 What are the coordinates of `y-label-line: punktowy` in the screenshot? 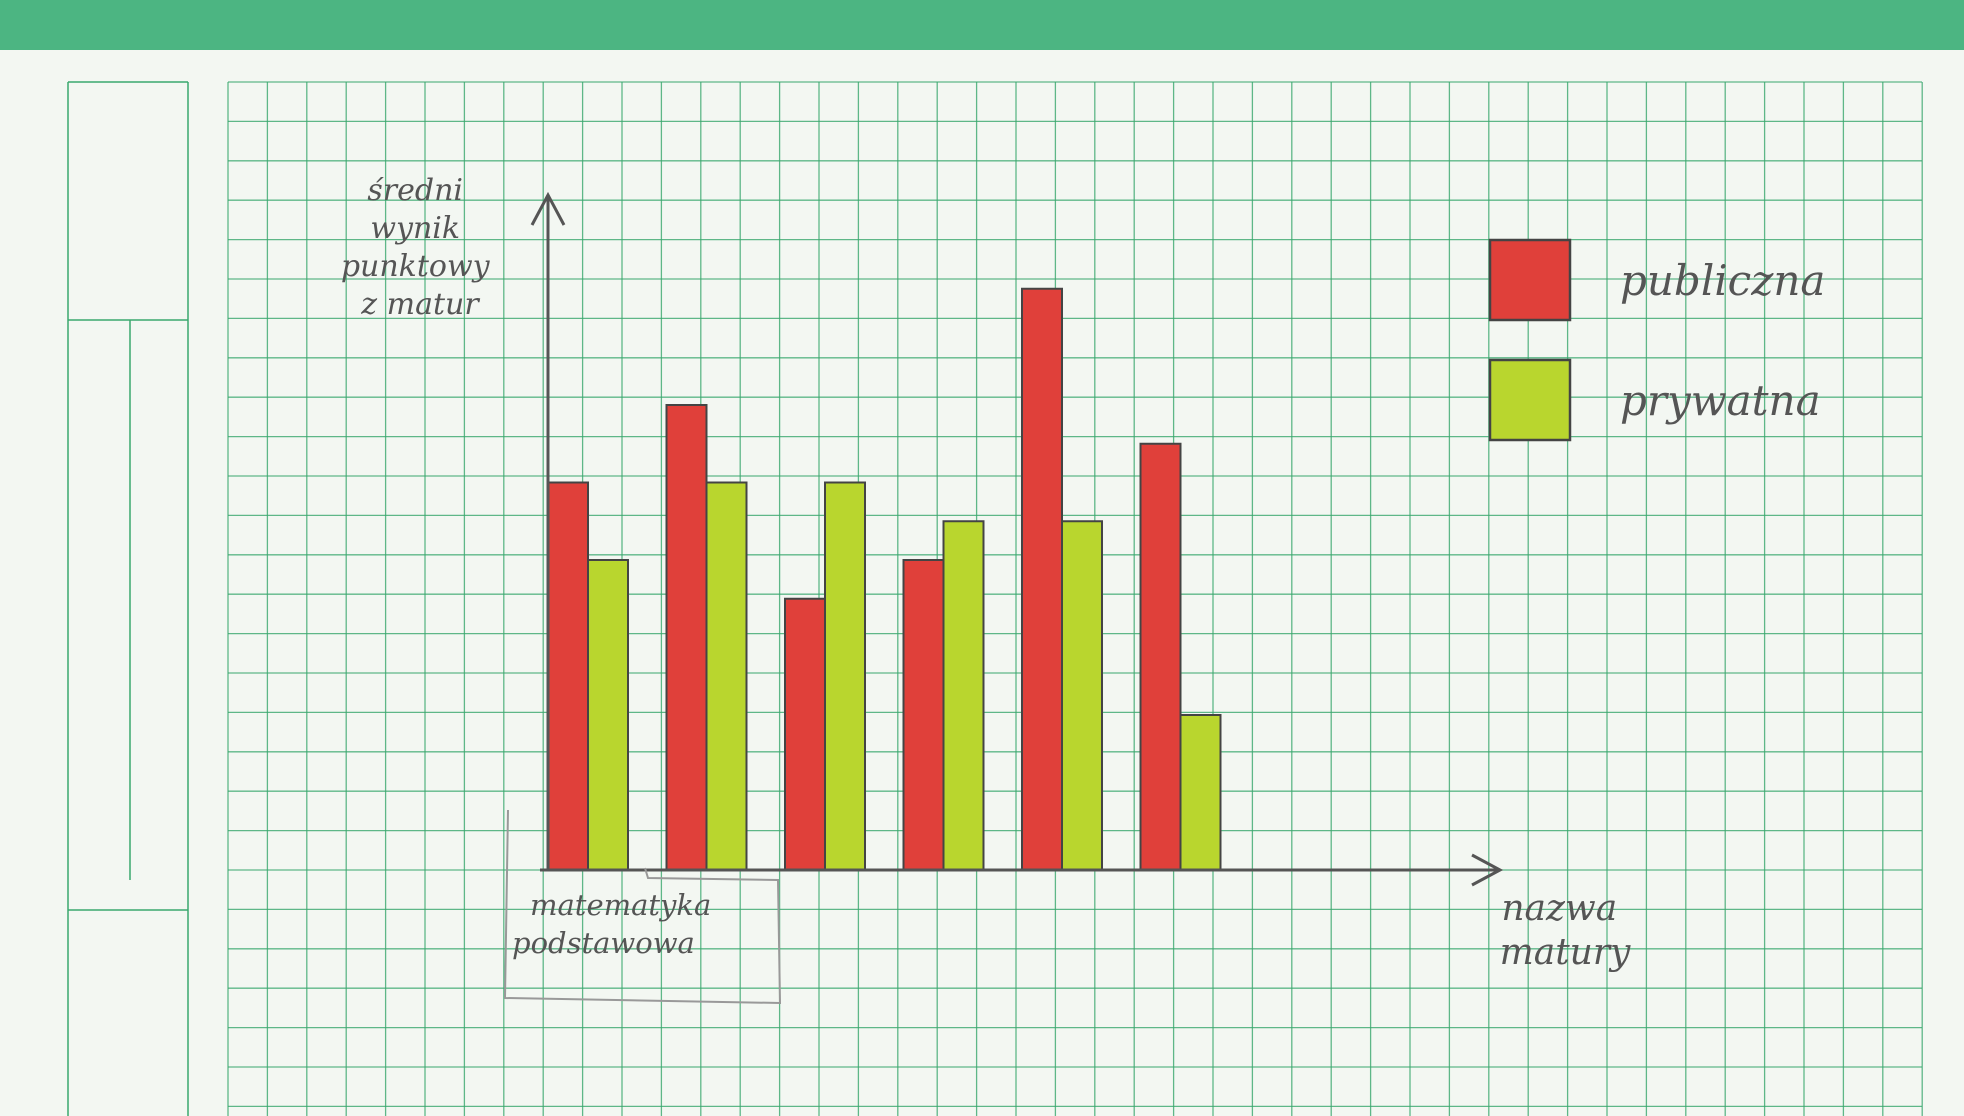 It's located at (416, 266).